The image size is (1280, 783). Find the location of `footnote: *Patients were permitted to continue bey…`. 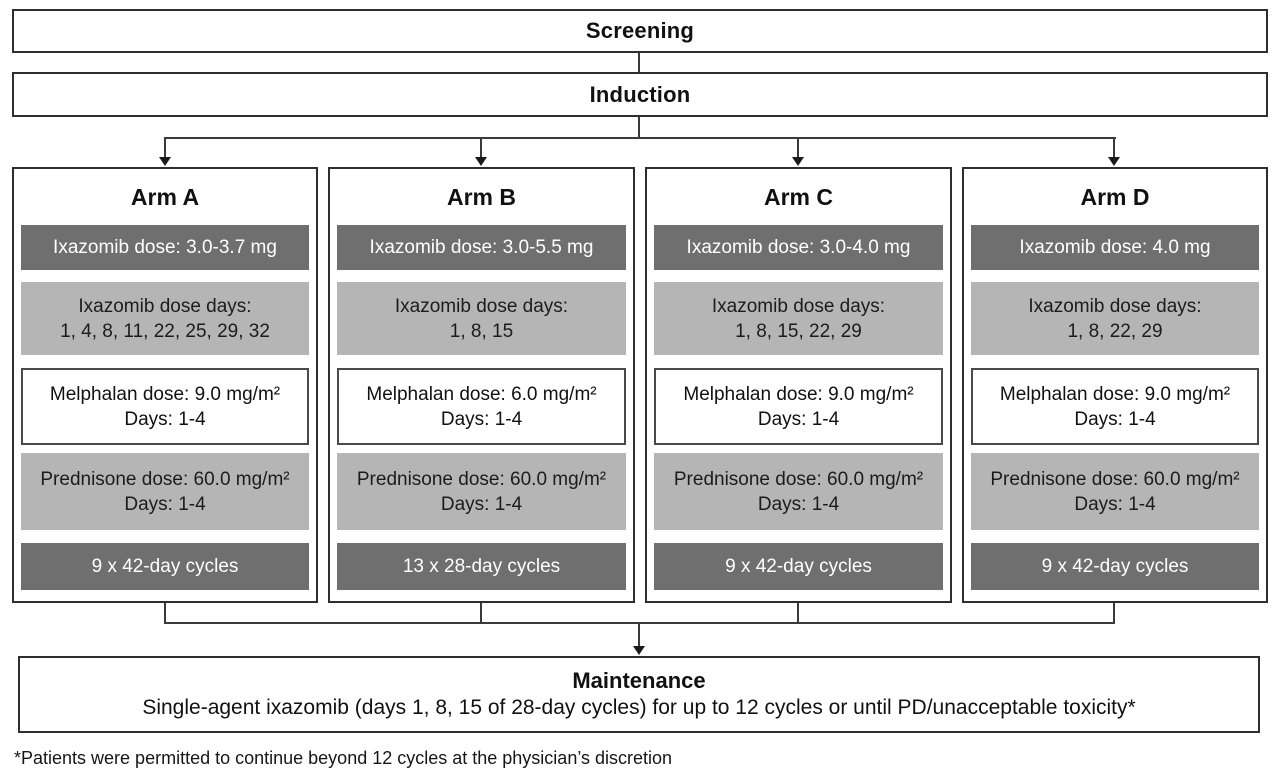

footnote: *Patients were permitted to continue bey… is located at coordinates (343, 758).